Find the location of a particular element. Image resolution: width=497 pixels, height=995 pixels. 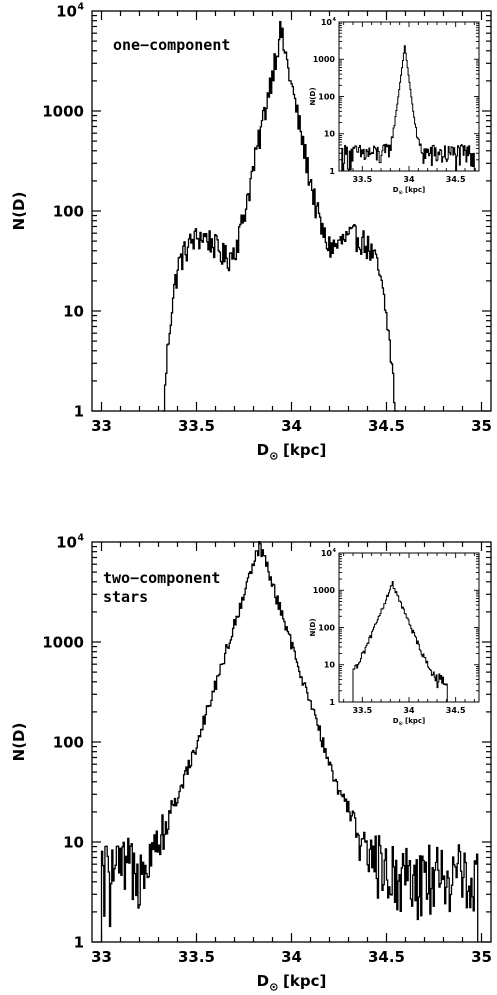

panel-annotation: stars is located at coordinates (125, 597).